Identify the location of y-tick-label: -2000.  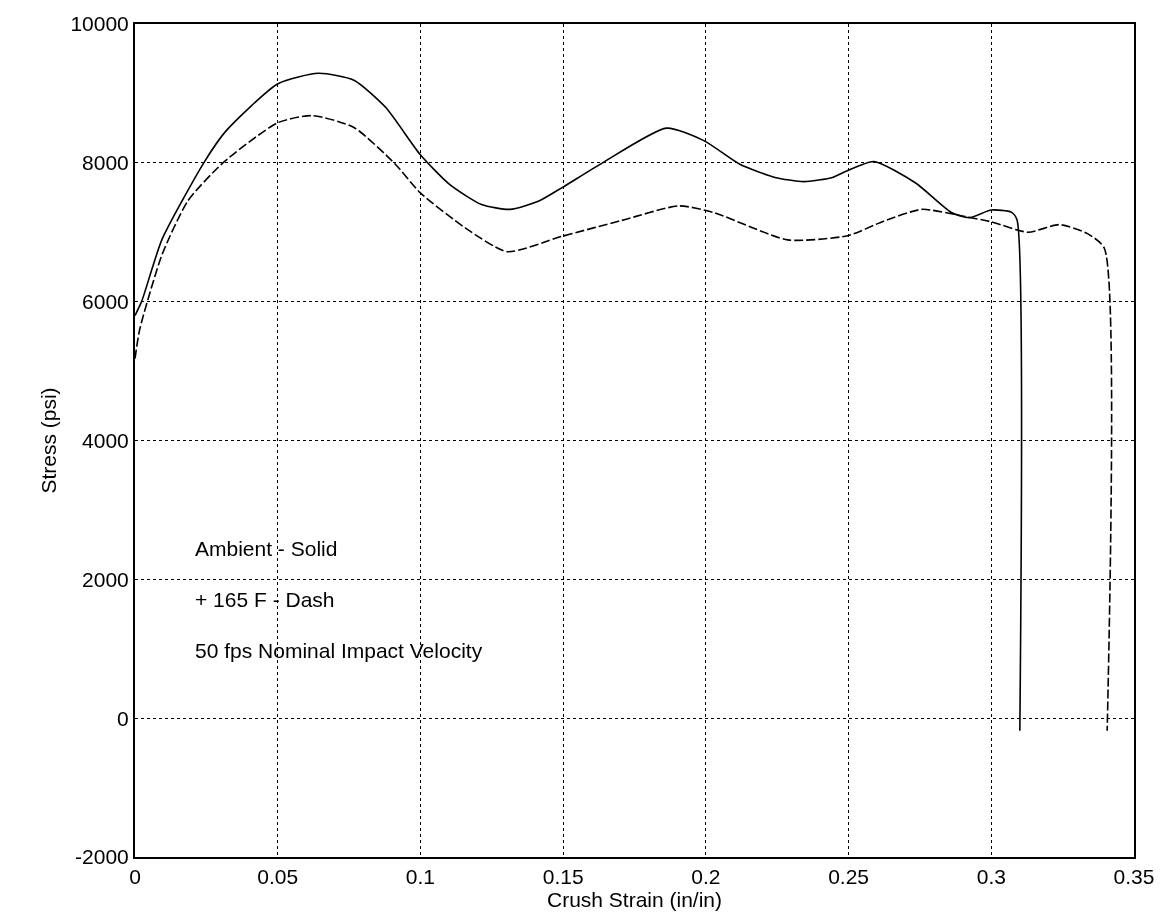
(102, 857).